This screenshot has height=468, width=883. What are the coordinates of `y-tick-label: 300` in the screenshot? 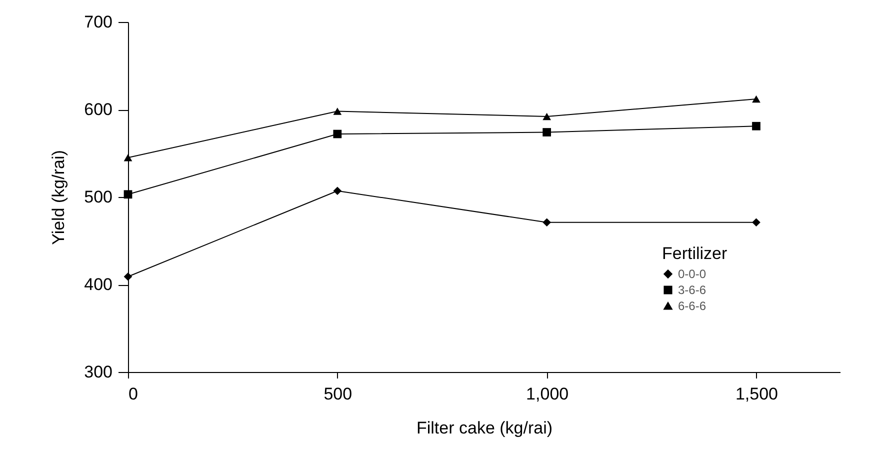 It's located at (98, 372).